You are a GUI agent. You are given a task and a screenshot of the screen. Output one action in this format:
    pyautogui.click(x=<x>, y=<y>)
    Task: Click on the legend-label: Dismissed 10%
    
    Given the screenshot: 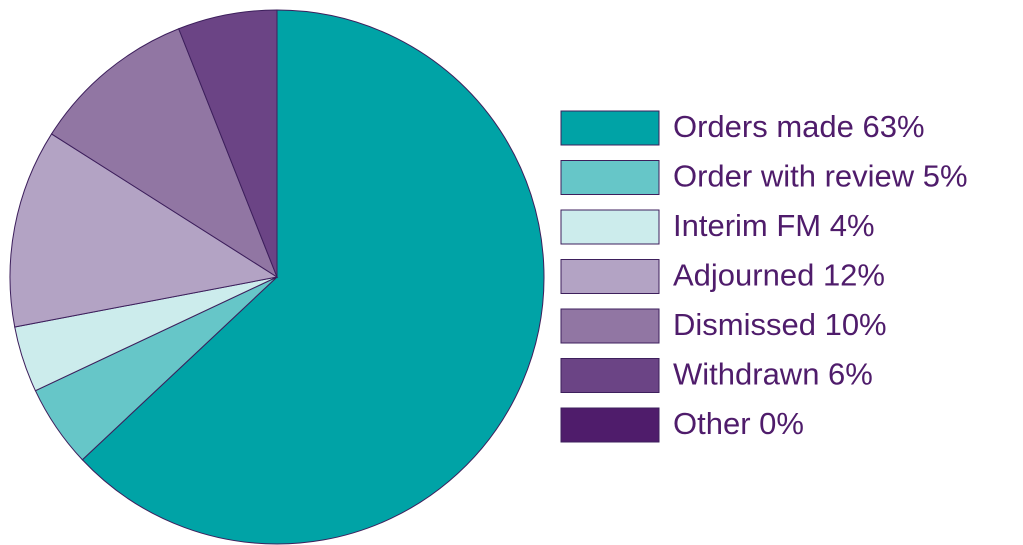 What is the action you would take?
    pyautogui.click(x=780, y=324)
    